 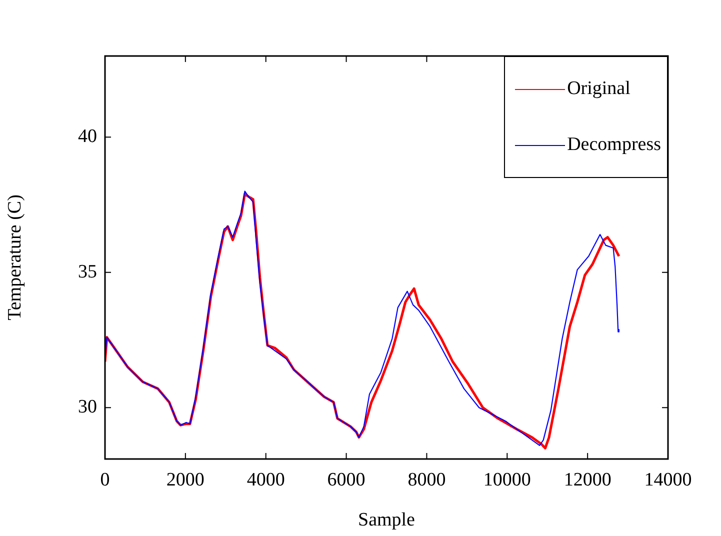 What do you see at coordinates (614, 145) in the screenshot?
I see `legend-label: Decompress` at bounding box center [614, 145].